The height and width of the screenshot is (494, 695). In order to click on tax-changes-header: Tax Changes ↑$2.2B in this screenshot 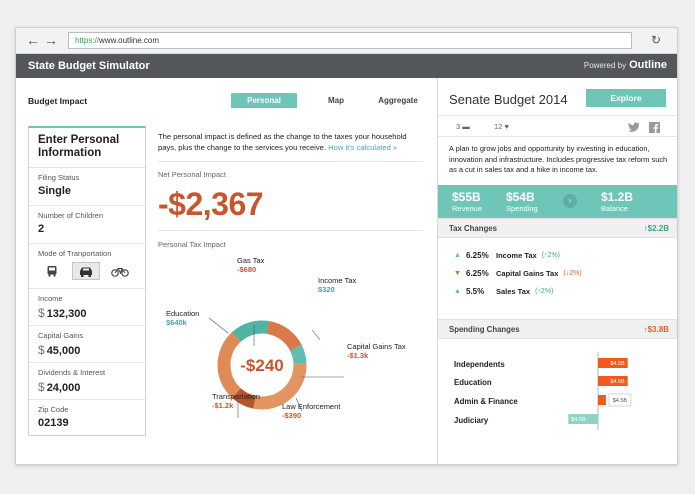, I will do `click(557, 228)`.